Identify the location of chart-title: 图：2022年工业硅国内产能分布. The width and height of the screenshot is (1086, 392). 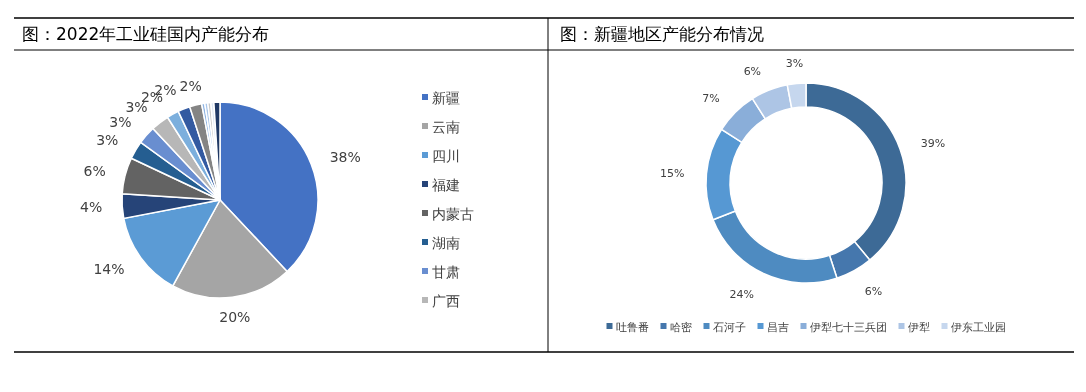
(146, 34).